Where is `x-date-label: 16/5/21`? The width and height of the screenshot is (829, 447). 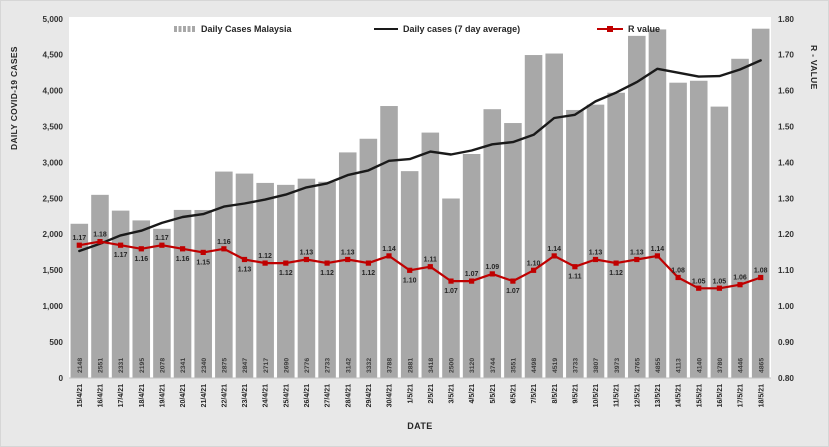 x-date-label: 16/5/21 is located at coordinates (720, 395).